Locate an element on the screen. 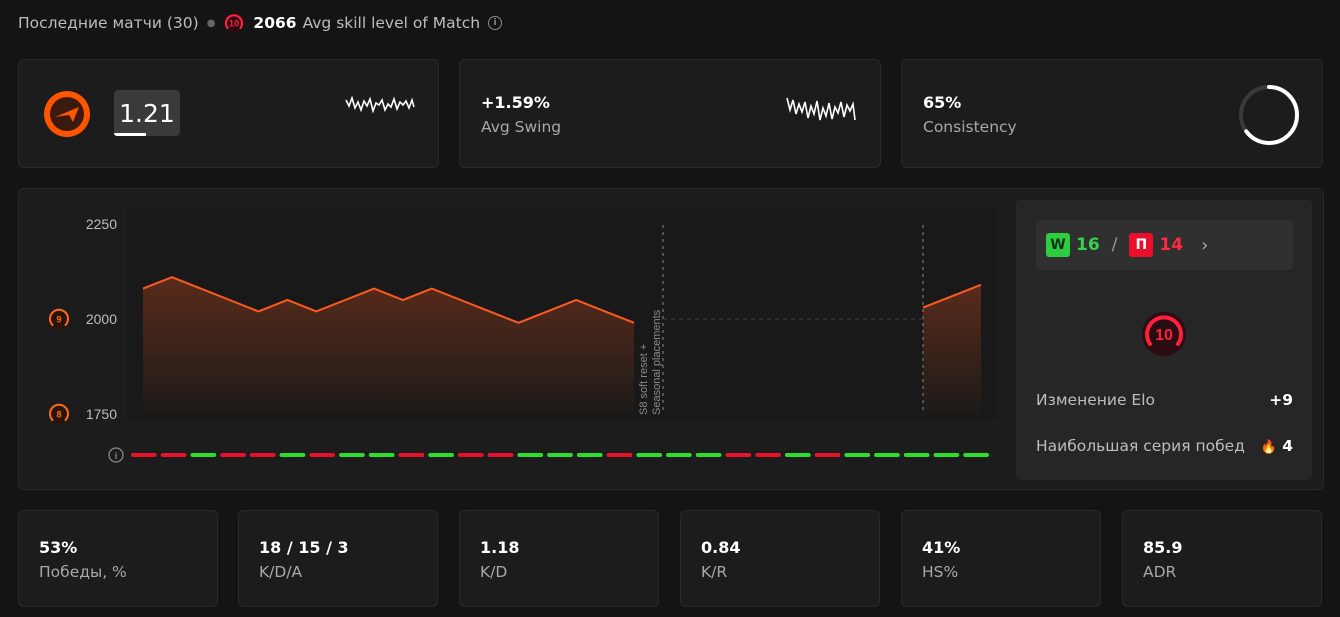 The height and width of the screenshot is (617, 1340). elo-segment-2-area is located at coordinates (952, 349).